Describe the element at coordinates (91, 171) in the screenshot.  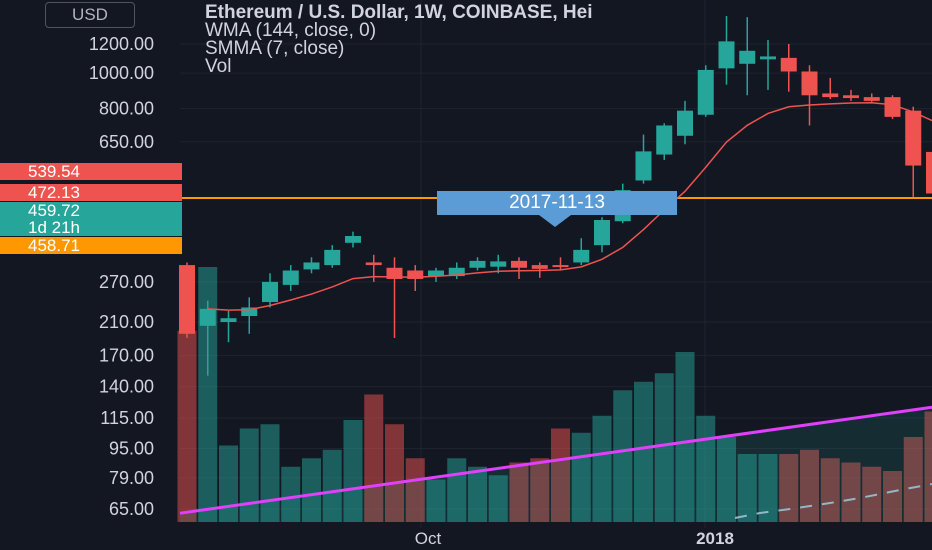
I see `price-tag-539: 539.54` at that location.